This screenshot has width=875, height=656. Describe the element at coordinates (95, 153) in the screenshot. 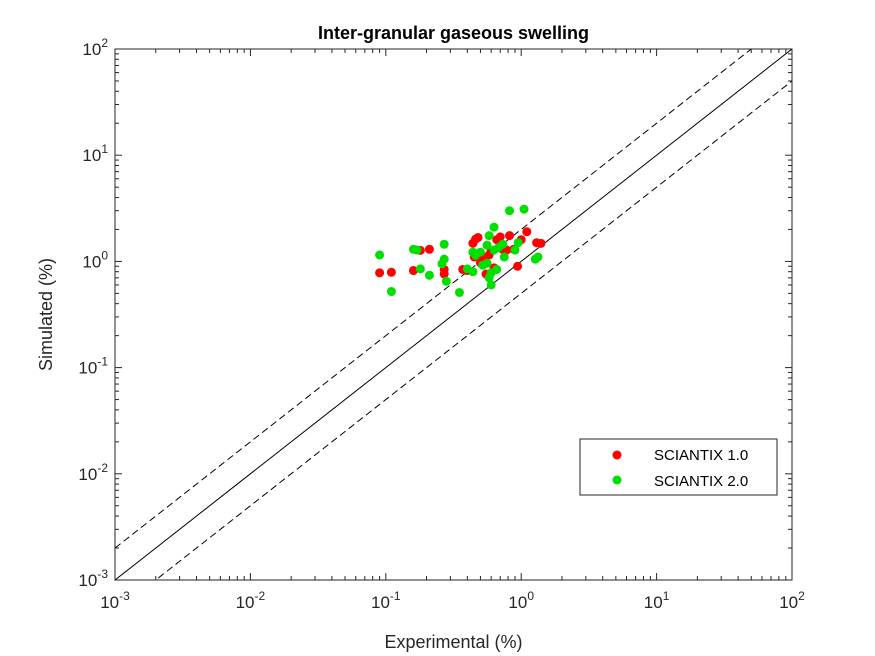

I see `y-tick-label: 10¹` at that location.